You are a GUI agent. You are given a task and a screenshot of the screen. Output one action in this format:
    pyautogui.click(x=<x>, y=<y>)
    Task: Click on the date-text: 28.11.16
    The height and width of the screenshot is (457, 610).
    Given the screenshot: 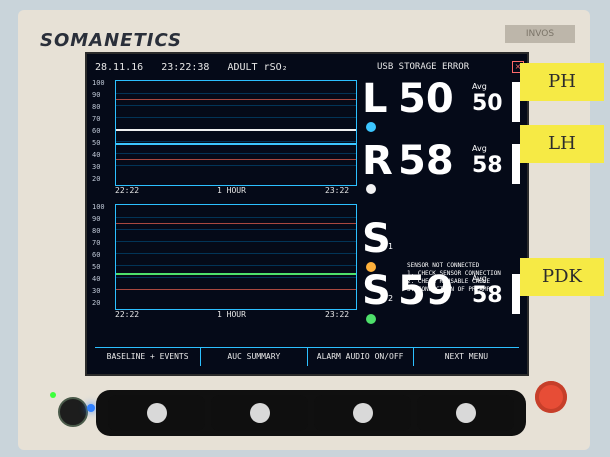 What is the action you would take?
    pyautogui.click(x=119, y=67)
    